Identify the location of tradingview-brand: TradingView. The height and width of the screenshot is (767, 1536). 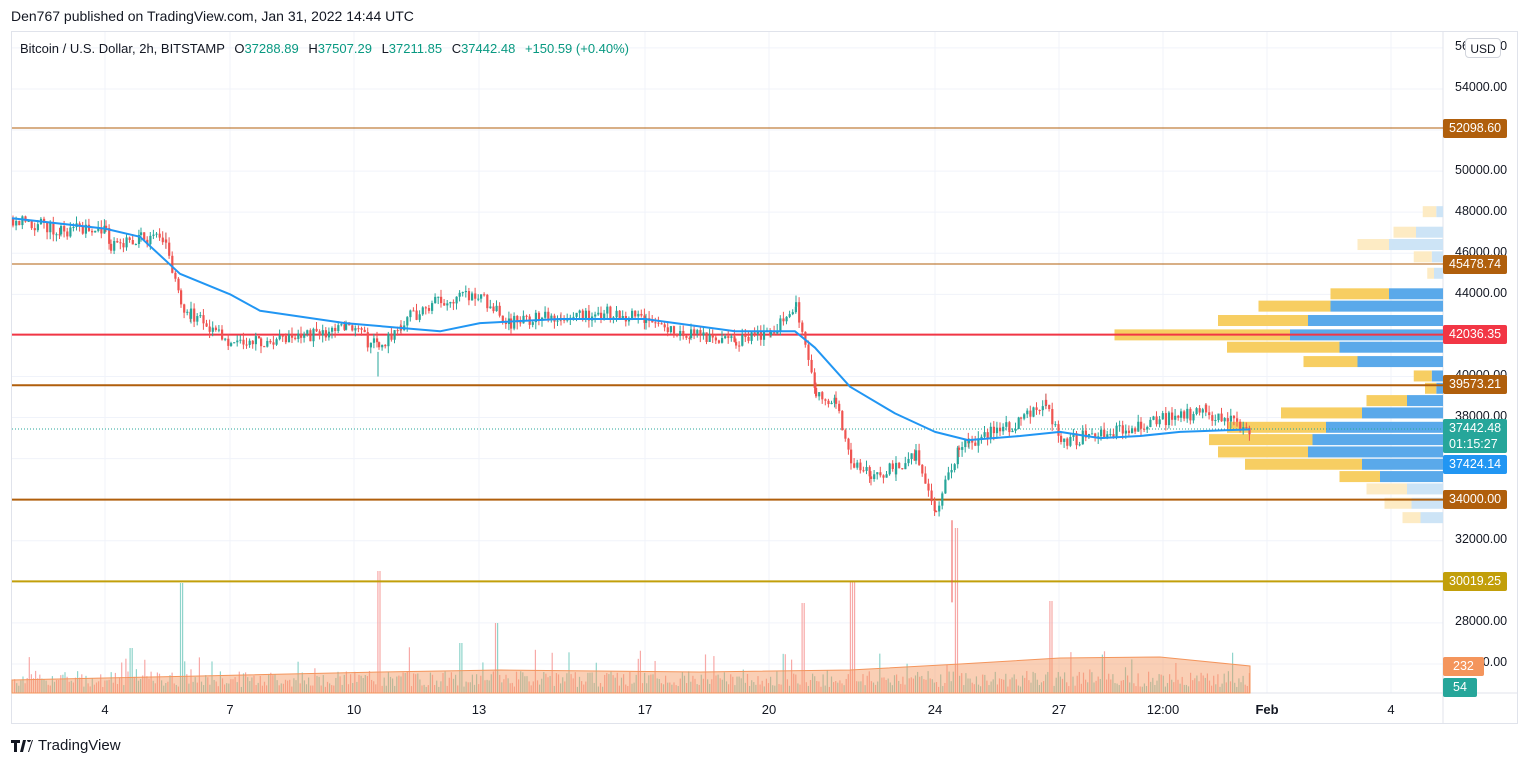
(66, 745).